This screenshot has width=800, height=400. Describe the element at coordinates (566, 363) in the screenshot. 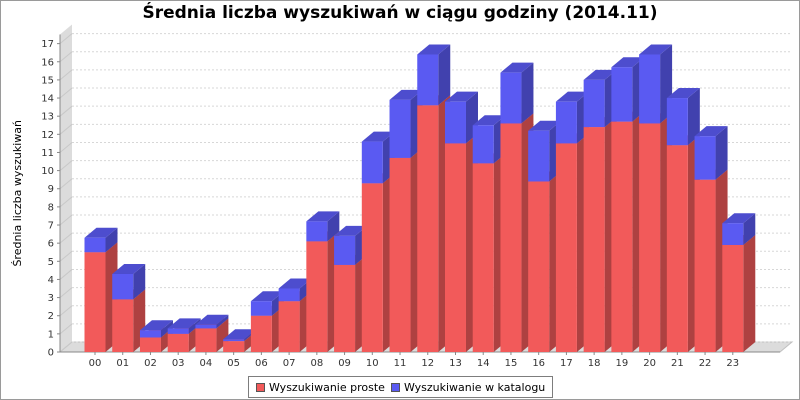

I see `x-tick-label: 17` at that location.